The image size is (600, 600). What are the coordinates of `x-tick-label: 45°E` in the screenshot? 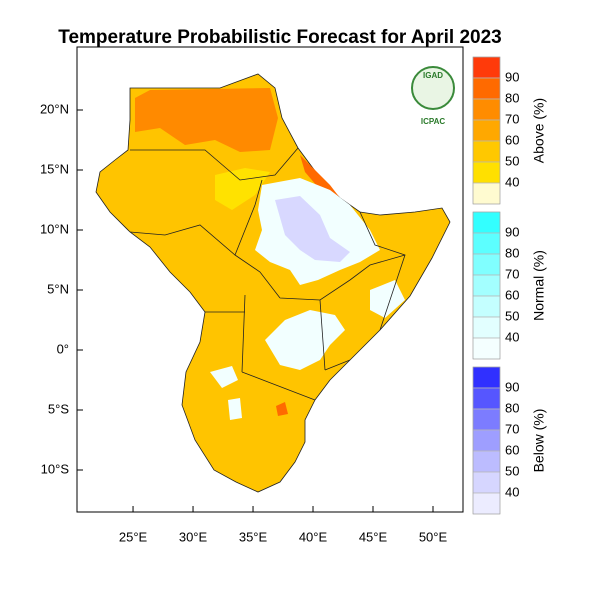 It's located at (373, 536).